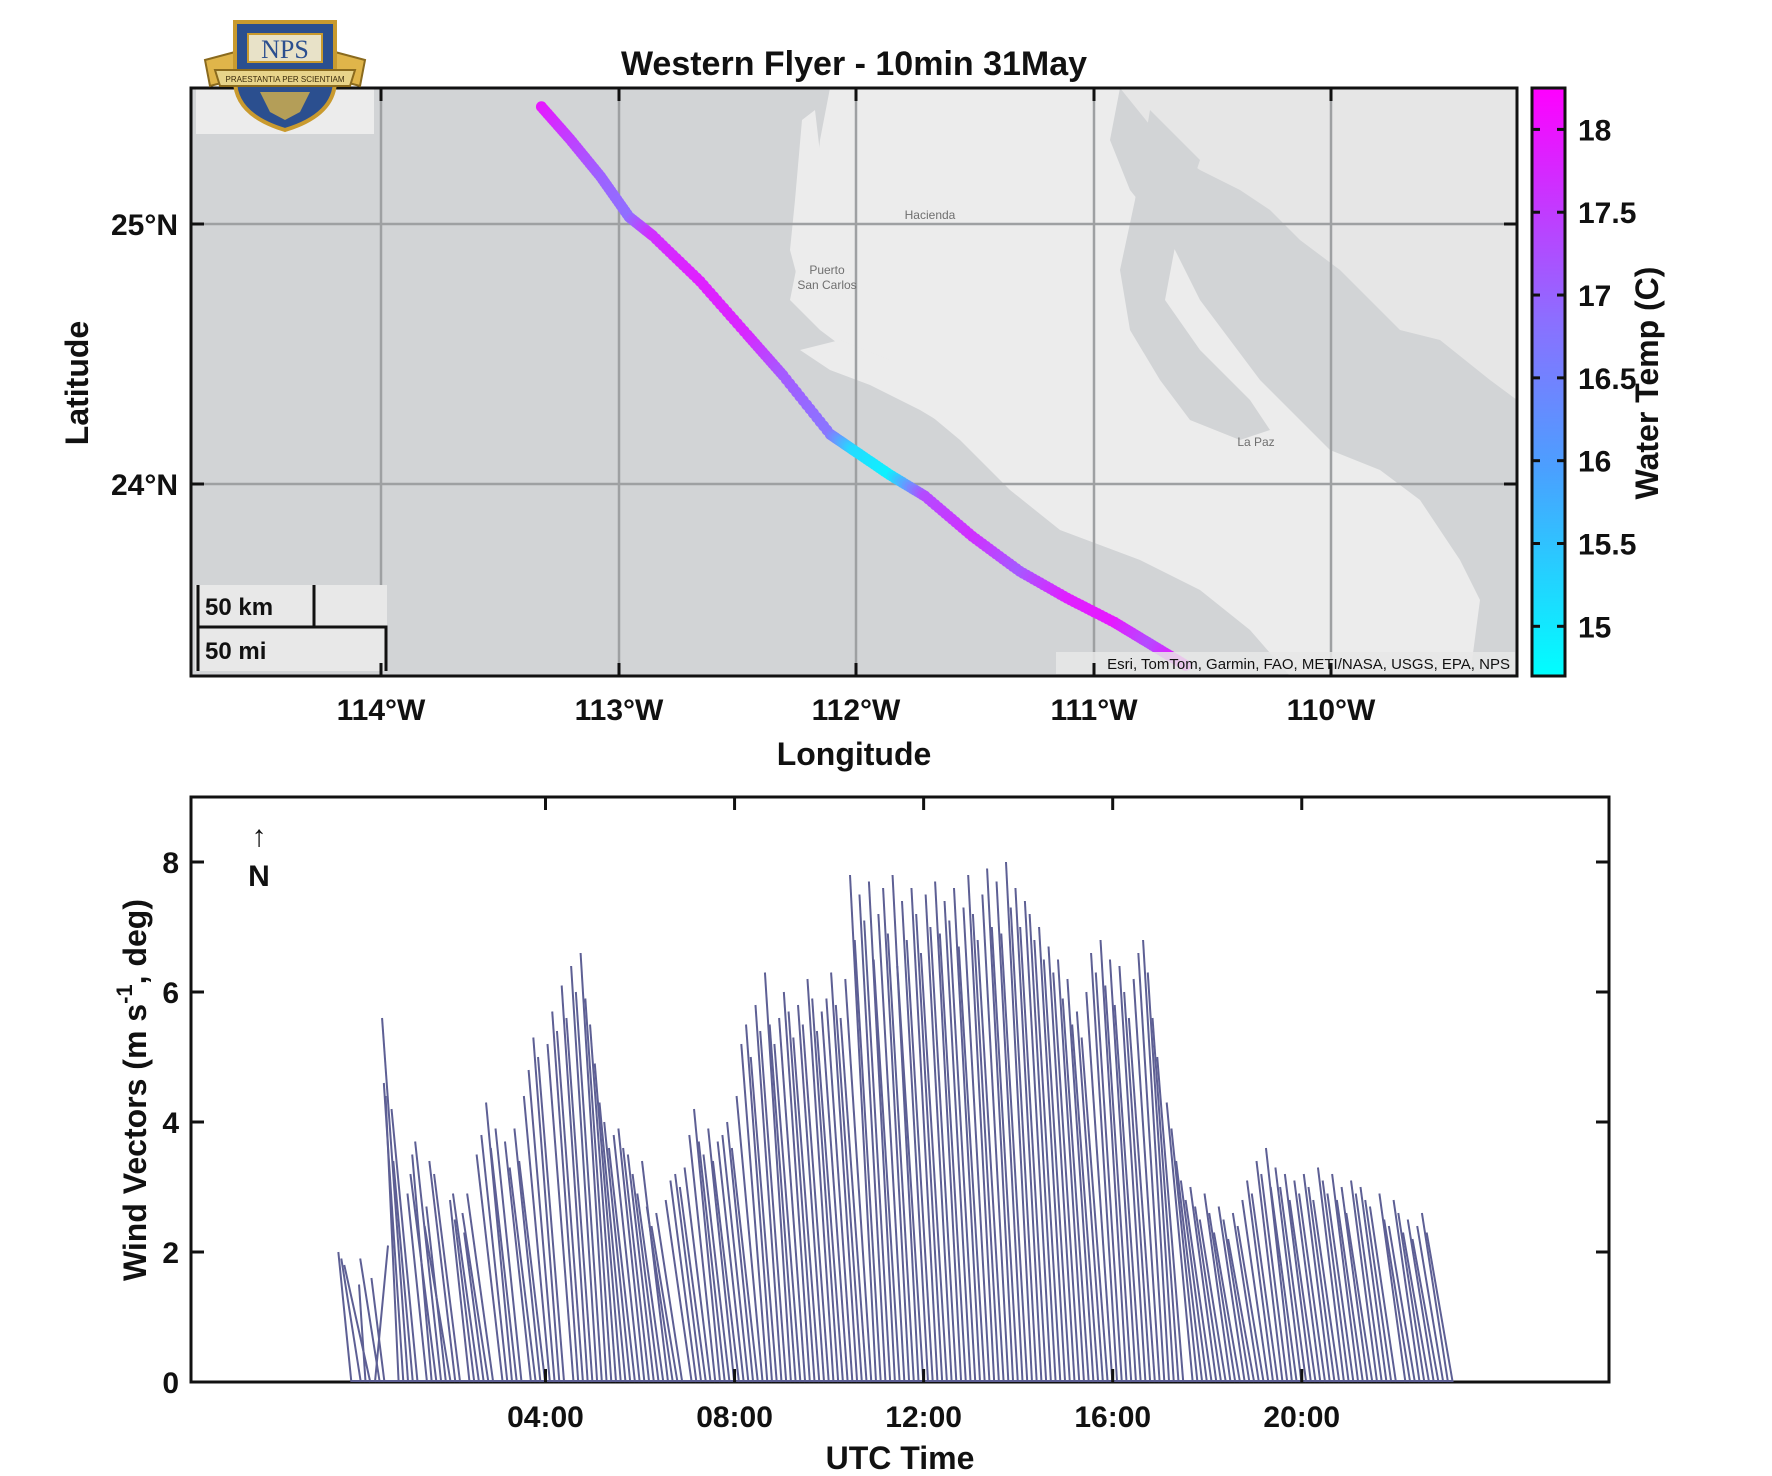 This screenshot has height=1476, width=1772. What do you see at coordinates (930, 215) in the screenshot?
I see `place-label-hacienda: Hacienda` at bounding box center [930, 215].